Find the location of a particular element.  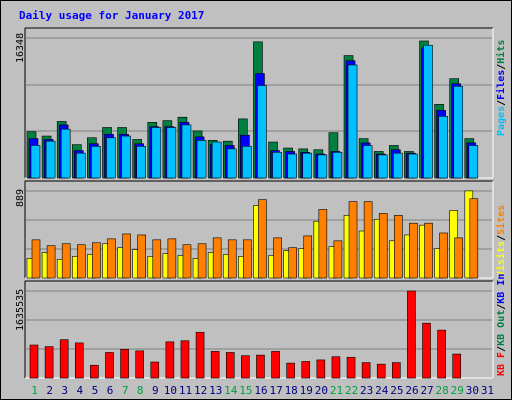

legend-files: Files is located at coordinates (501, 84).